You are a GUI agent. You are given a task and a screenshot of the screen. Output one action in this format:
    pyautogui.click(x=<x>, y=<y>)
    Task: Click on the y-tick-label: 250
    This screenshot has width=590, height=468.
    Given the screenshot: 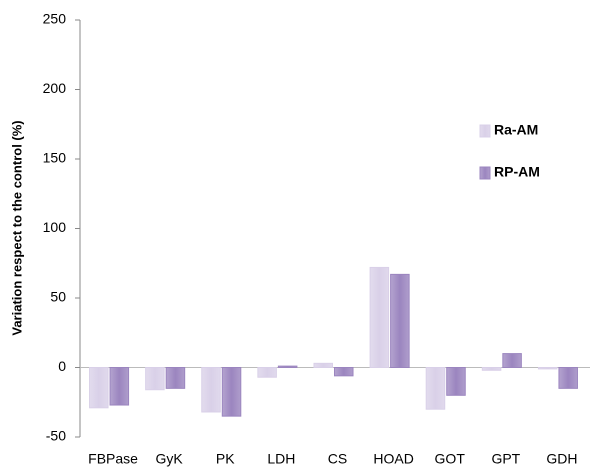 What is the action you would take?
    pyautogui.click(x=55, y=19)
    